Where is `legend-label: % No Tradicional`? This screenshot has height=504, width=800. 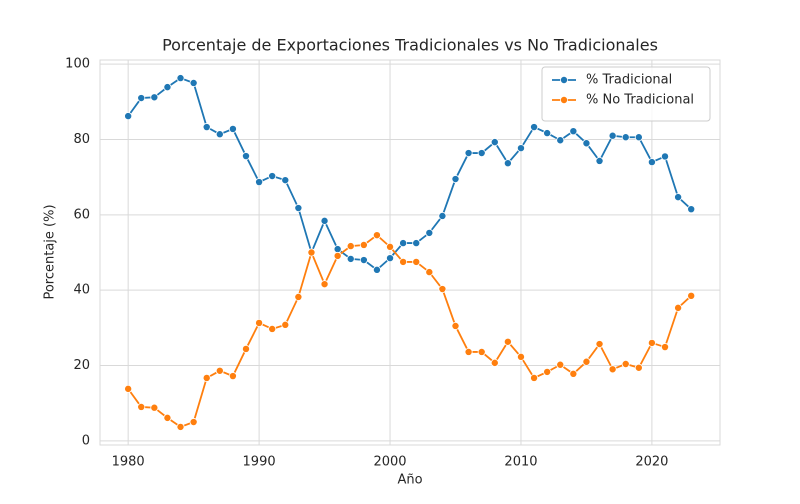
legend-label: % No Tradicional is located at coordinates (640, 100).